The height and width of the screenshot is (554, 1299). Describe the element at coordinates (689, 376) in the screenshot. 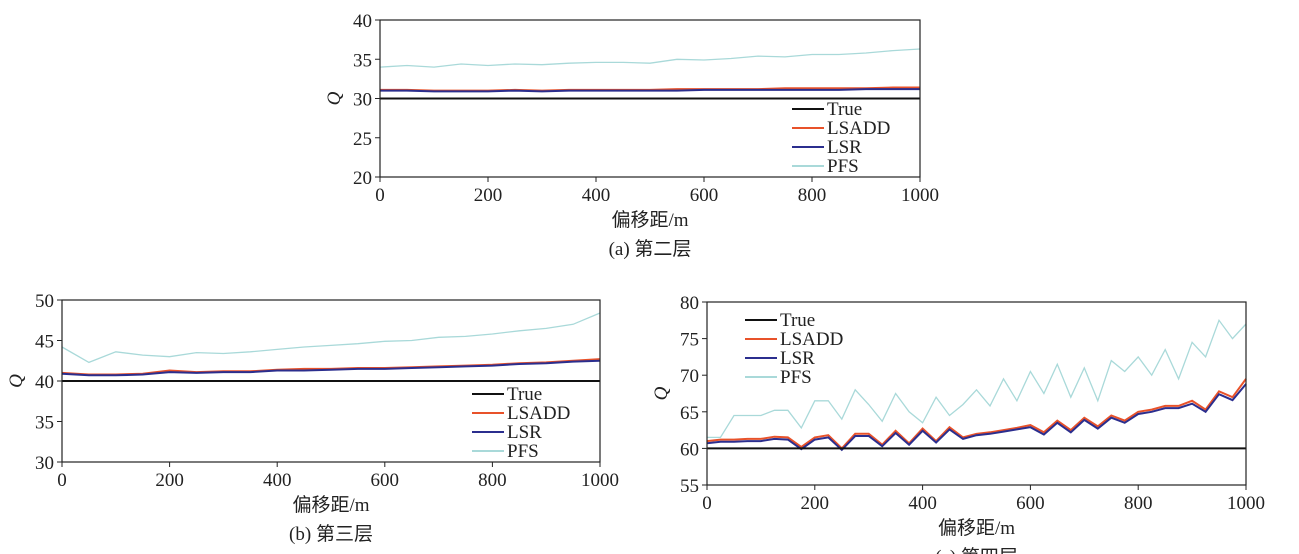

I see `y-tick-label: 70` at that location.